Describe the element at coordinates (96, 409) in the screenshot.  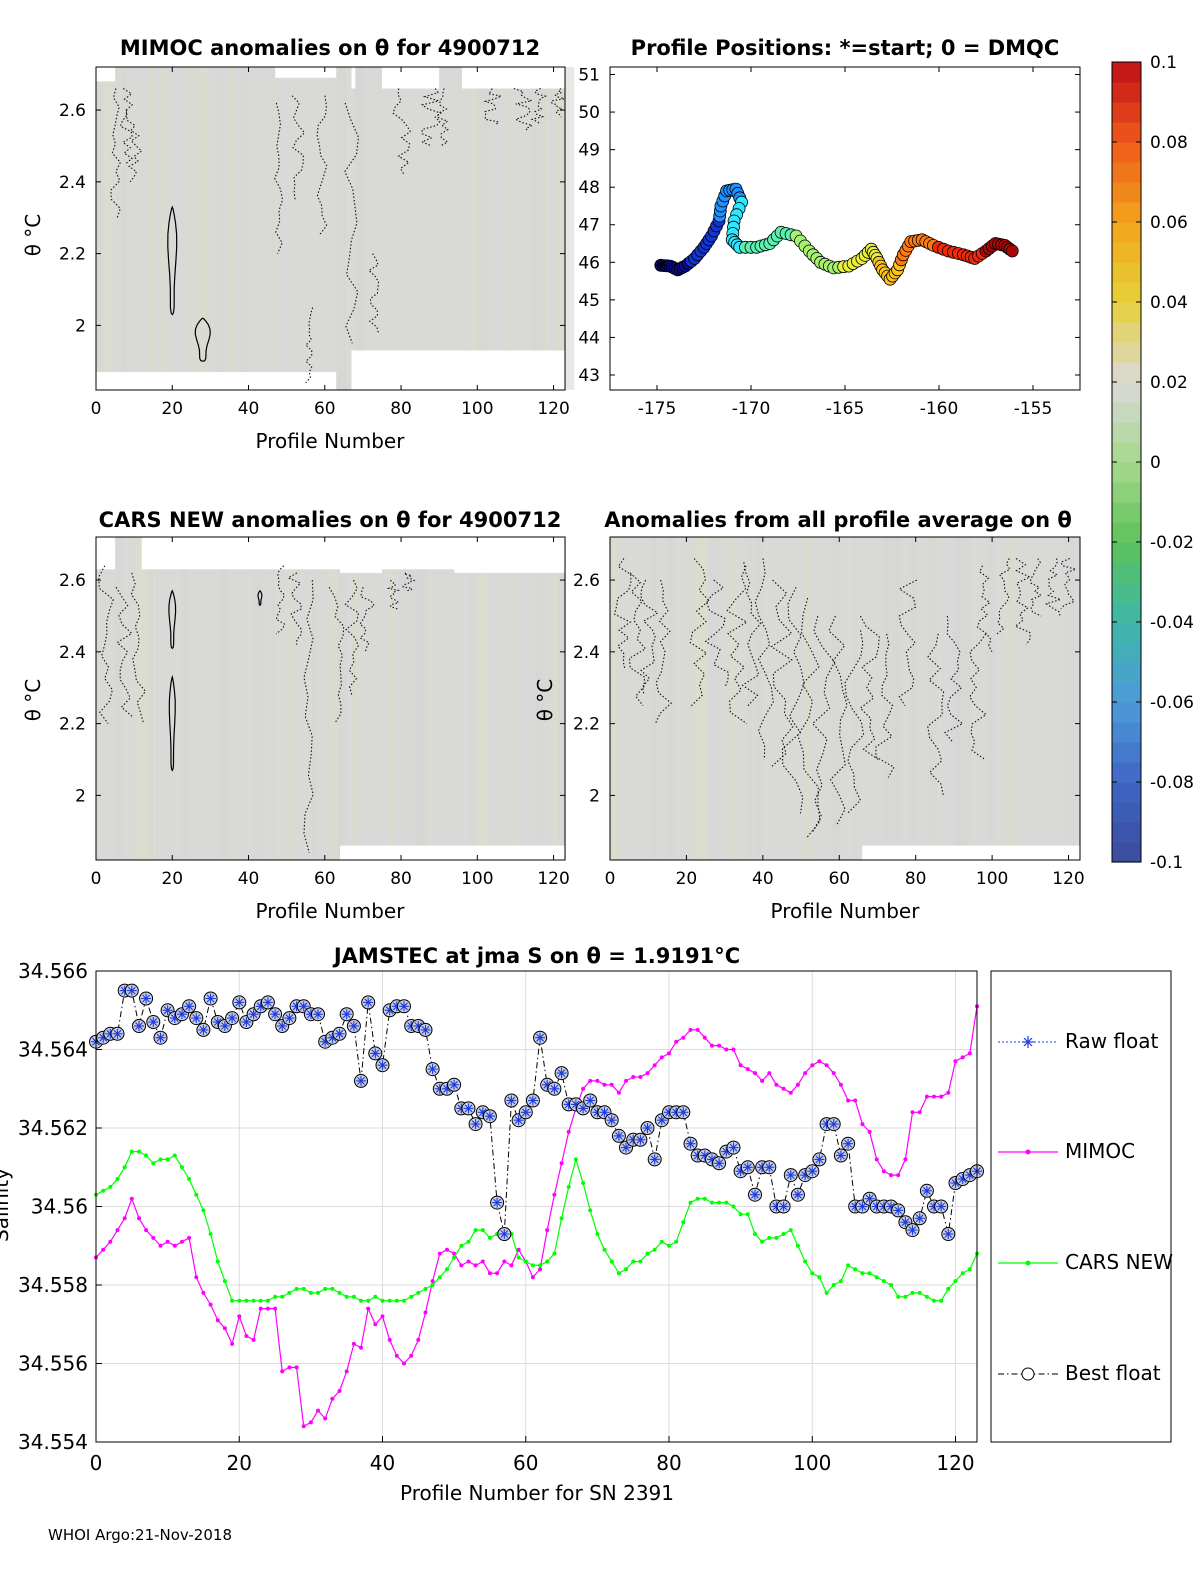
I see `x-tick-label: 0` at that location.